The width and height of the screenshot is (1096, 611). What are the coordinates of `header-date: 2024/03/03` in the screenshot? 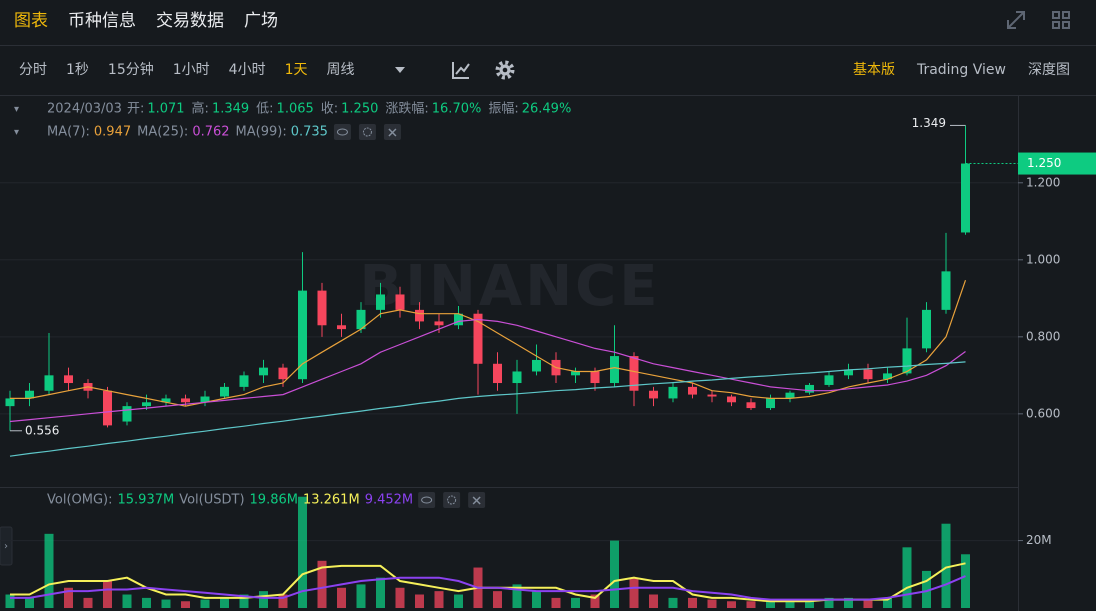 It's located at (84, 109).